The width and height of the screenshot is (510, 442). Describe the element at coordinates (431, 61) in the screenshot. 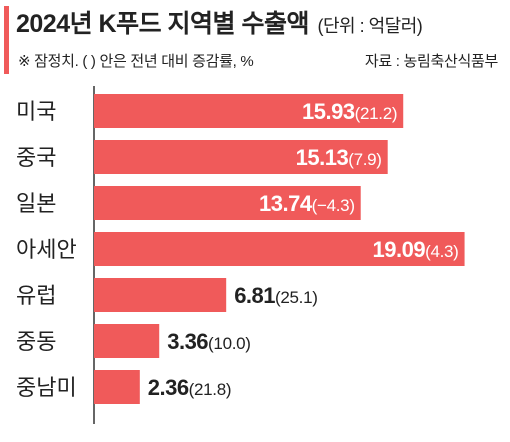

I see `chart-source: 자료 : 농림축산식품부` at that location.